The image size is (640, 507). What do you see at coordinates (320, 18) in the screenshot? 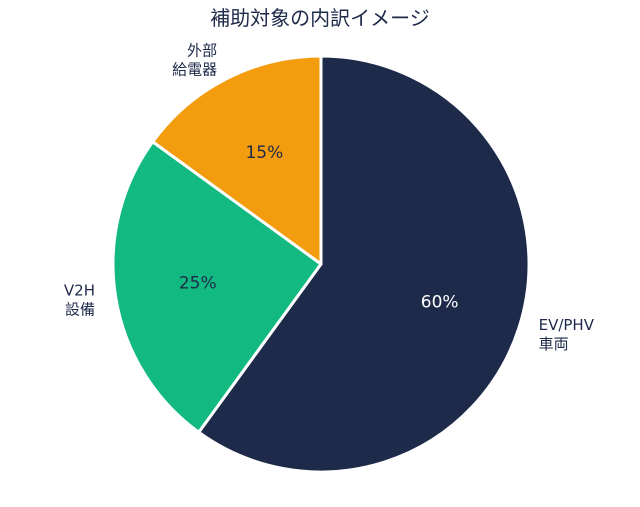
I see `chart-title: 補助対象の内訳イメージ` at bounding box center [320, 18].